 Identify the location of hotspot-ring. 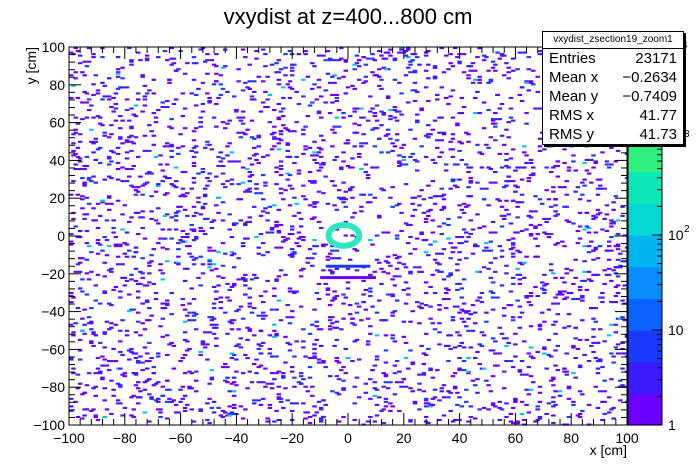
(344, 235).